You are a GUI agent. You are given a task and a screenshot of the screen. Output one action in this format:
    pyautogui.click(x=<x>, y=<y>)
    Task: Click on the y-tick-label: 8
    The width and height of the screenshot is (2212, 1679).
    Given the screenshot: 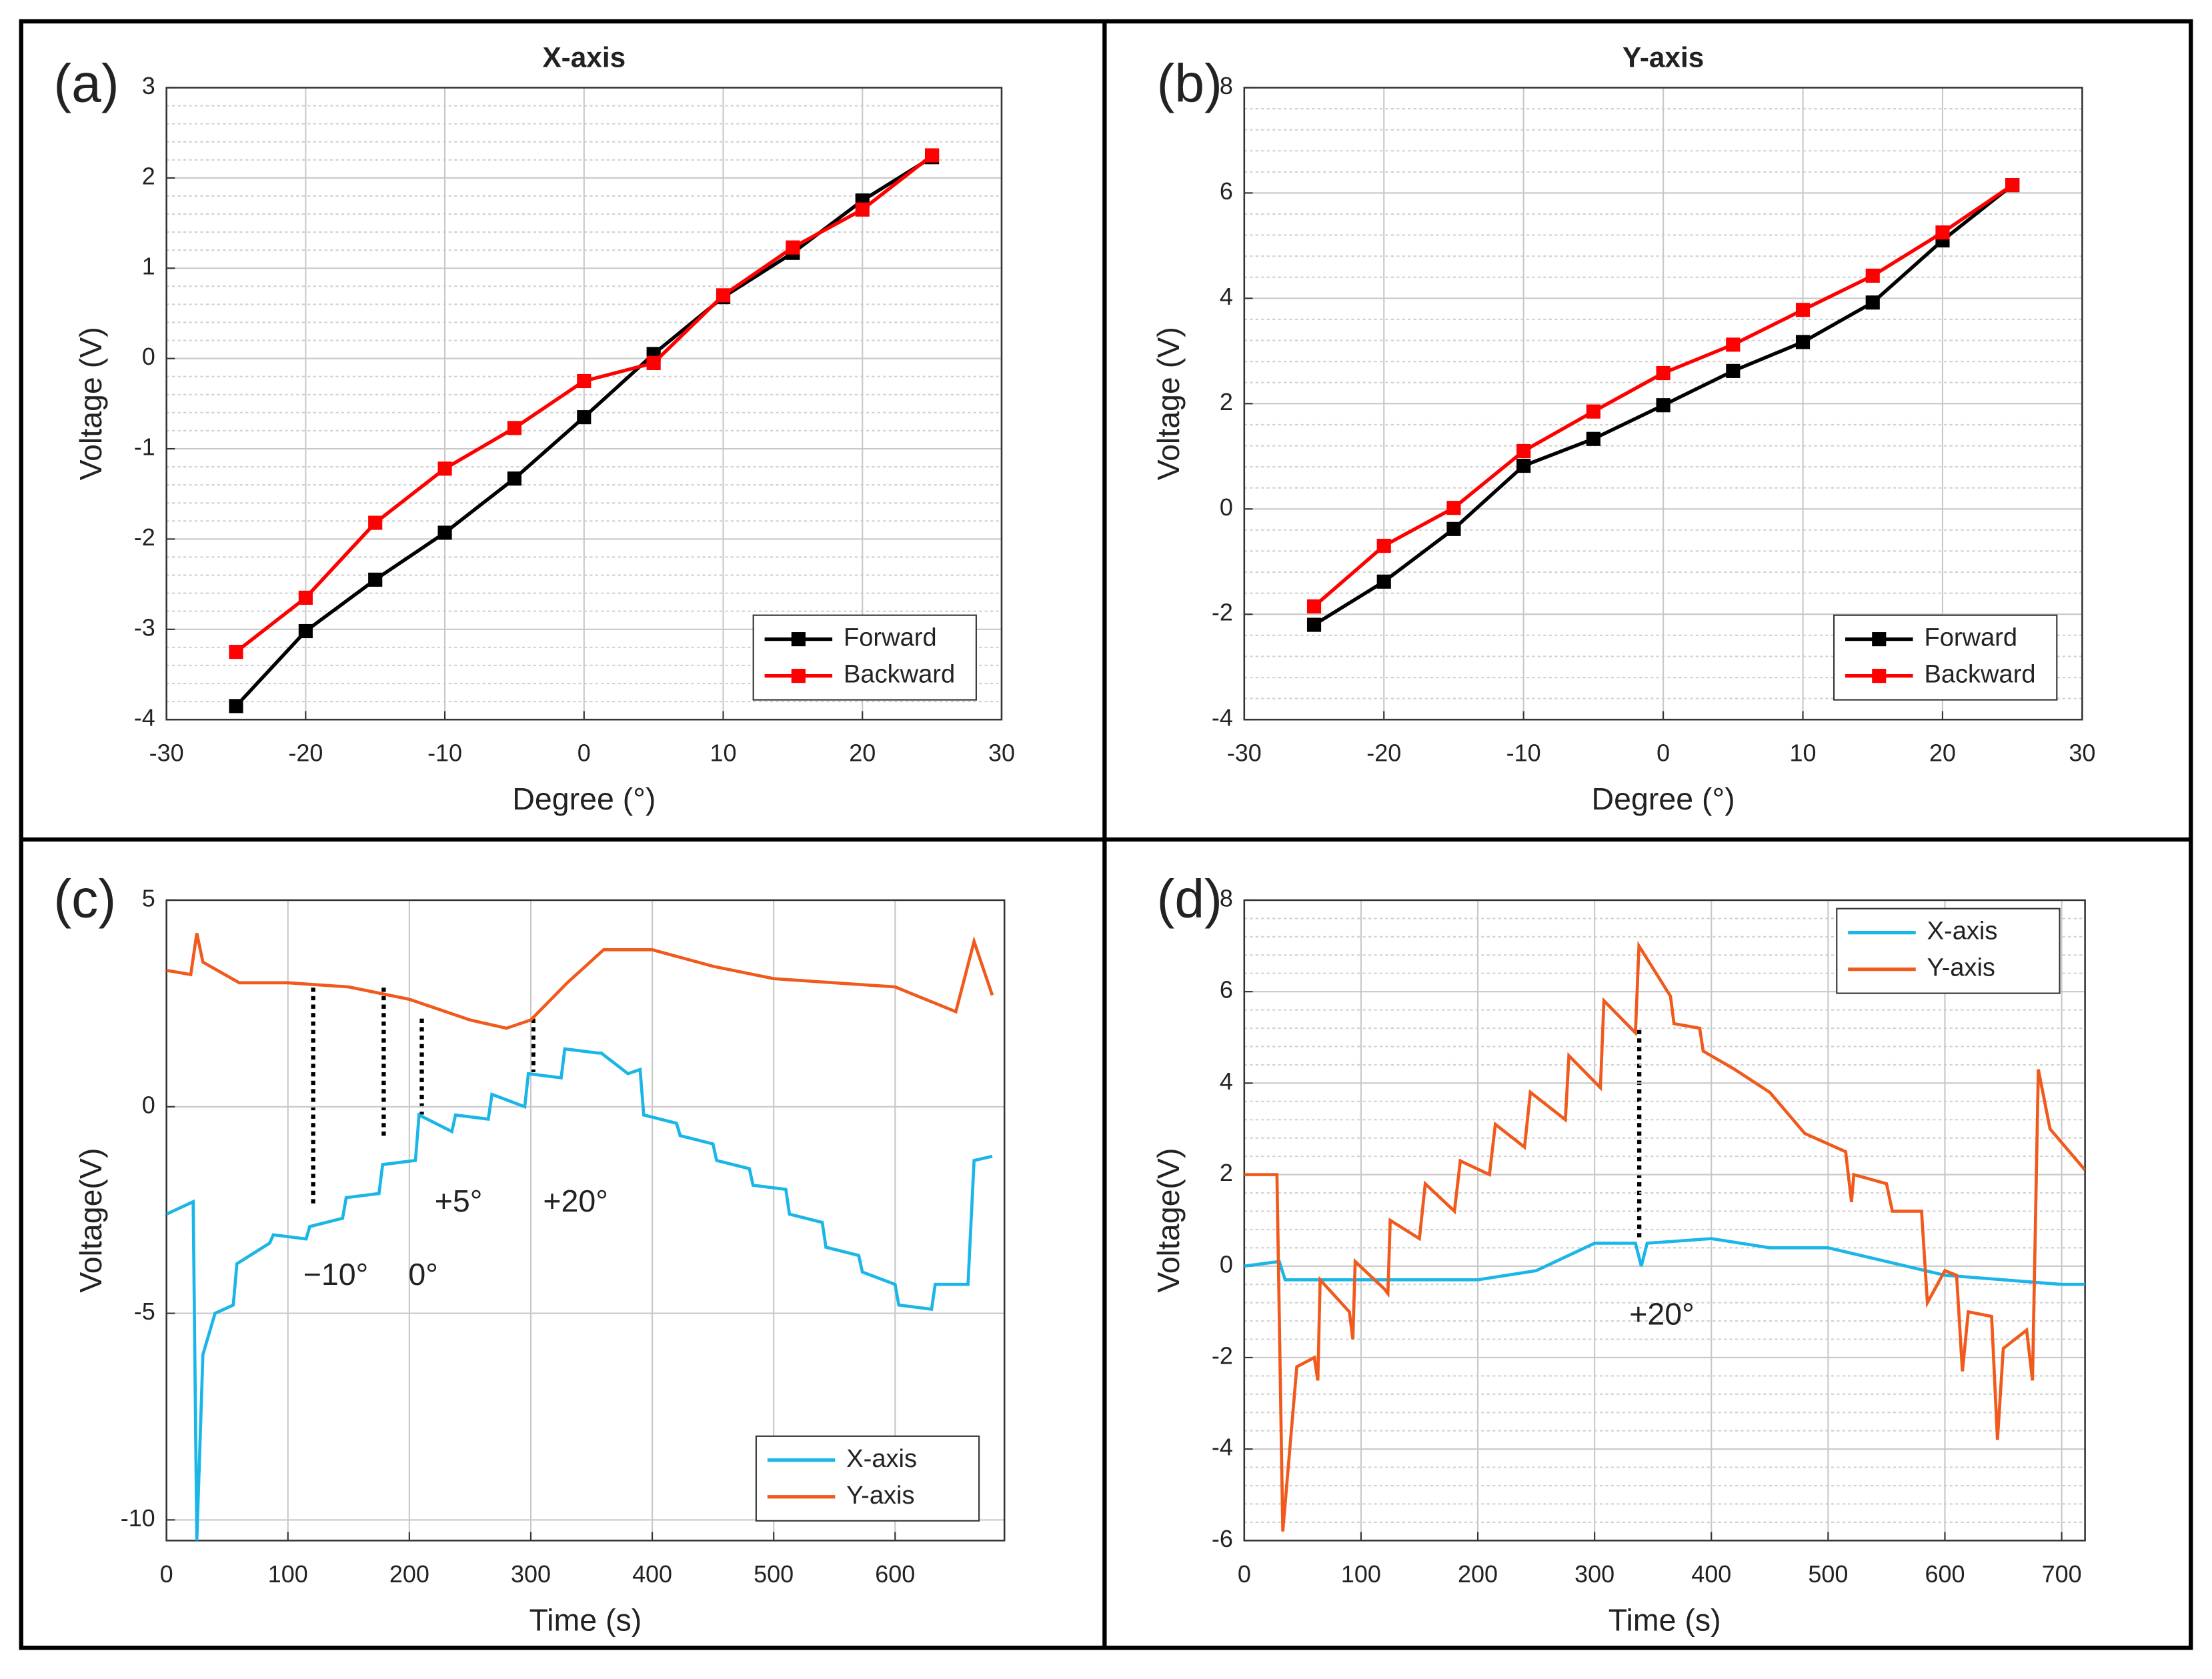 What is the action you would take?
    pyautogui.click(x=1226, y=85)
    